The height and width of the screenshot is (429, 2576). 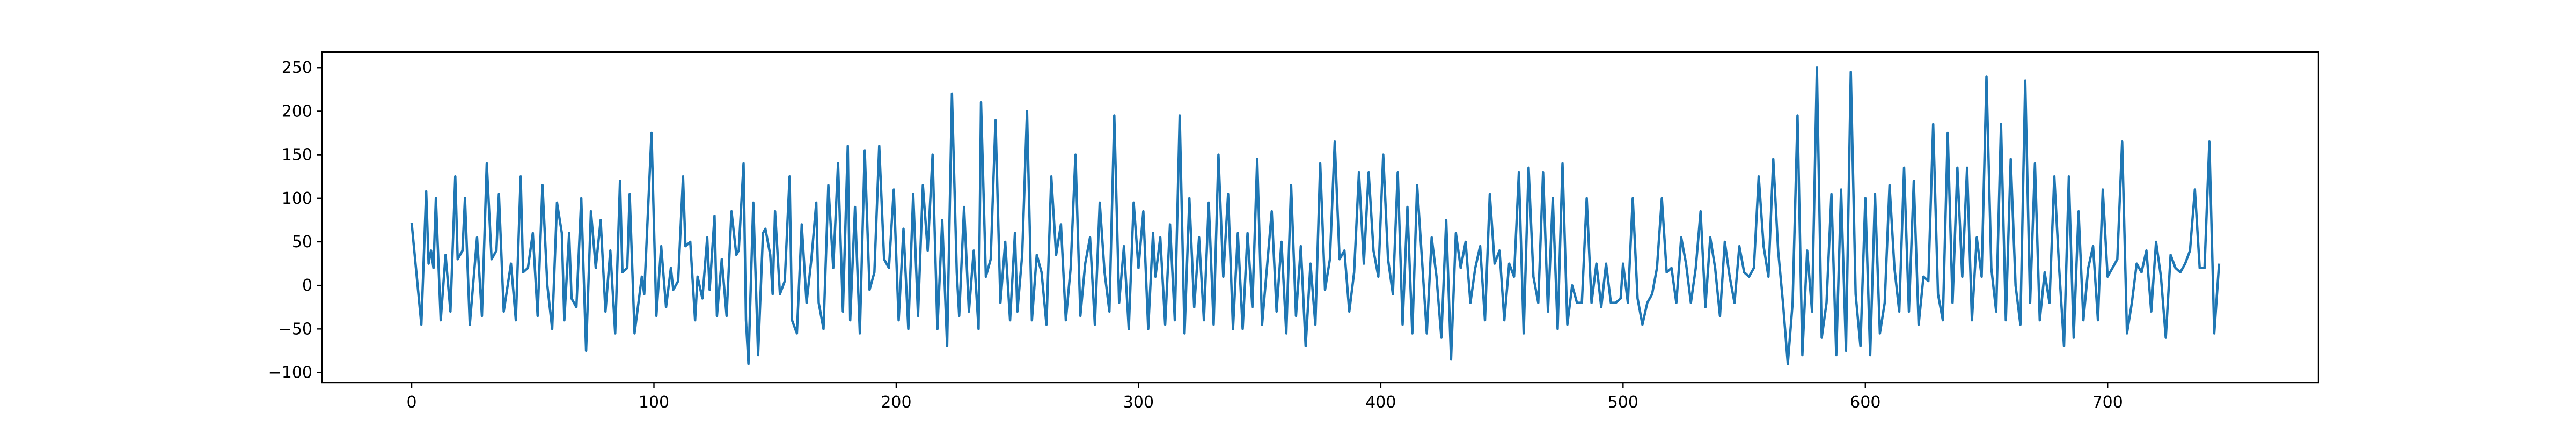 What do you see at coordinates (896, 402) in the screenshot?
I see `x-tick-label: 200` at bounding box center [896, 402].